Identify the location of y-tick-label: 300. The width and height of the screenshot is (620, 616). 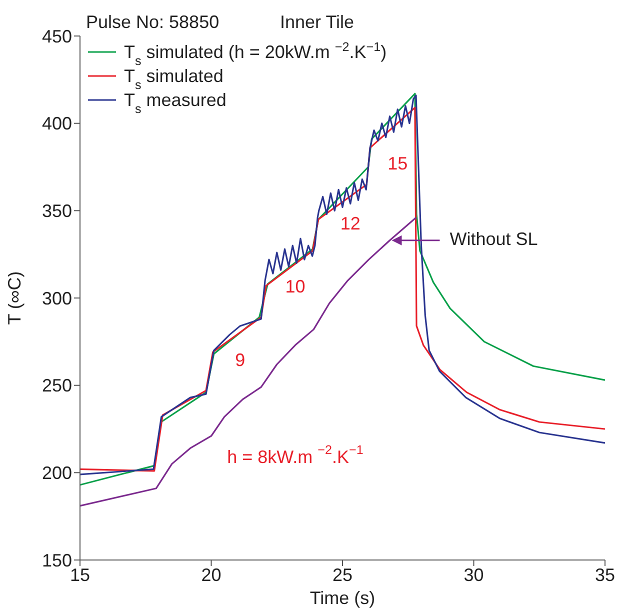
(57, 298).